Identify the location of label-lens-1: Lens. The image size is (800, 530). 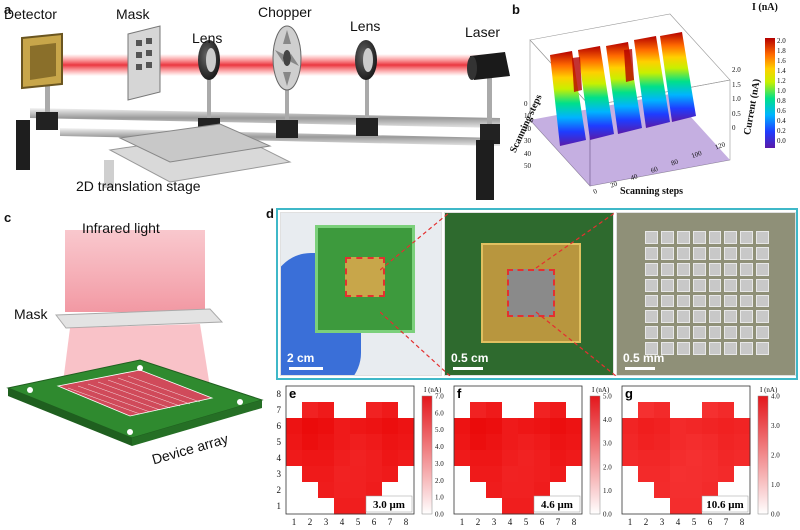
(207, 38).